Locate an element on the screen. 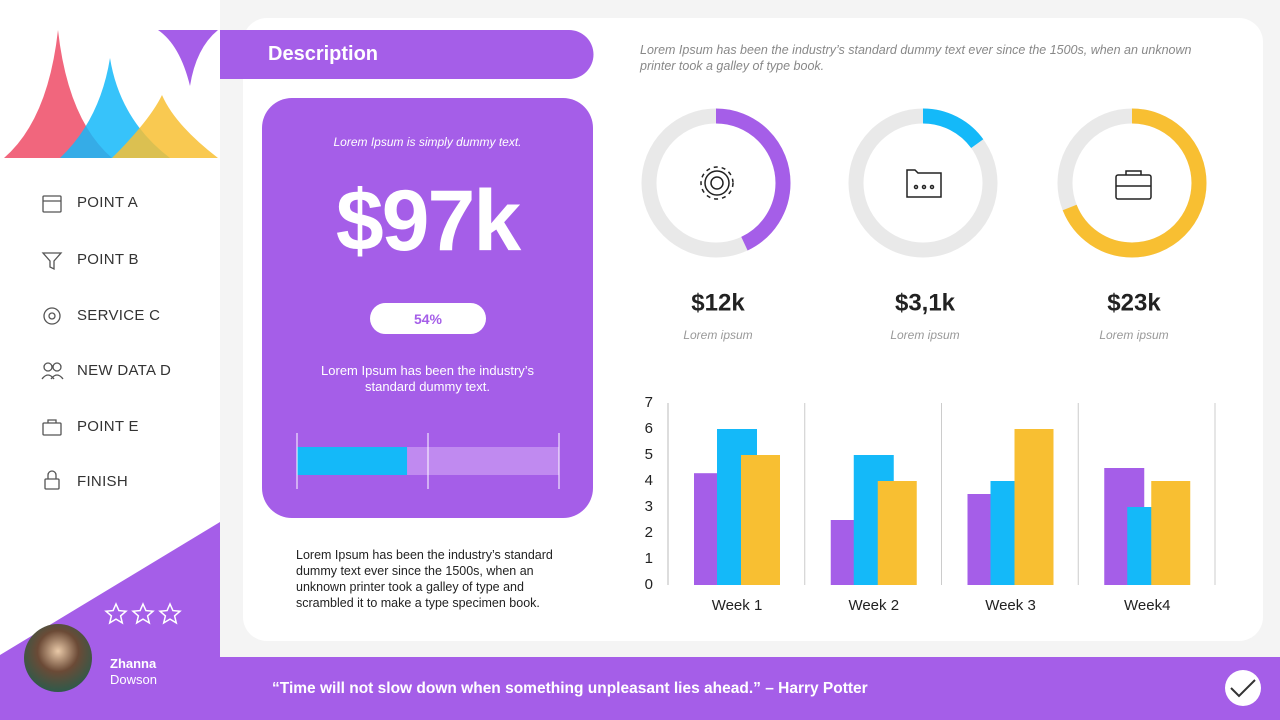 This screenshot has width=1280, height=720. menu-item: NEW DATA D is located at coordinates (124, 370).